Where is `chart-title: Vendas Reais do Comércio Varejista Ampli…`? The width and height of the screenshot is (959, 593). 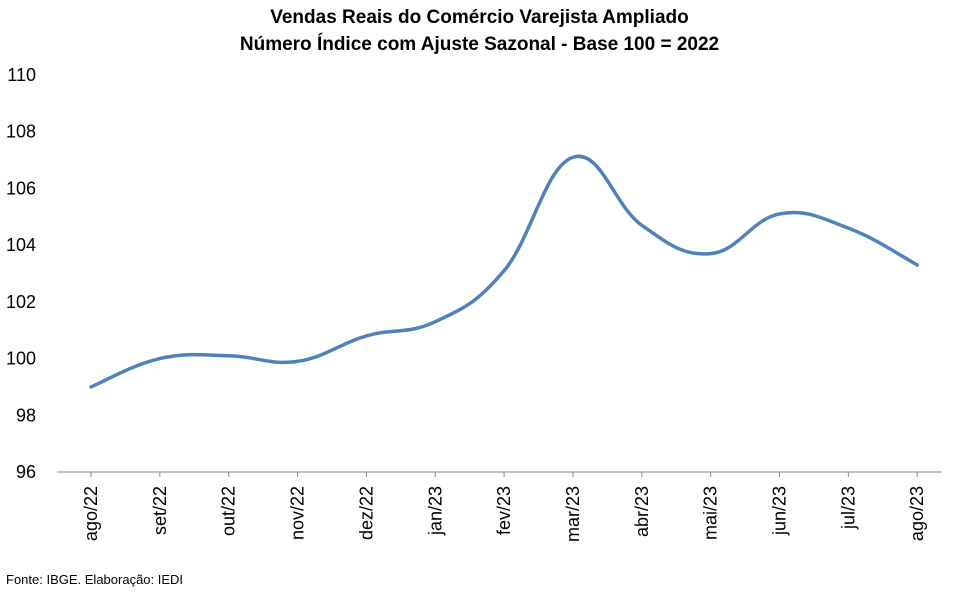 chart-title: Vendas Reais do Comércio Varejista Ampli… is located at coordinates (479, 31).